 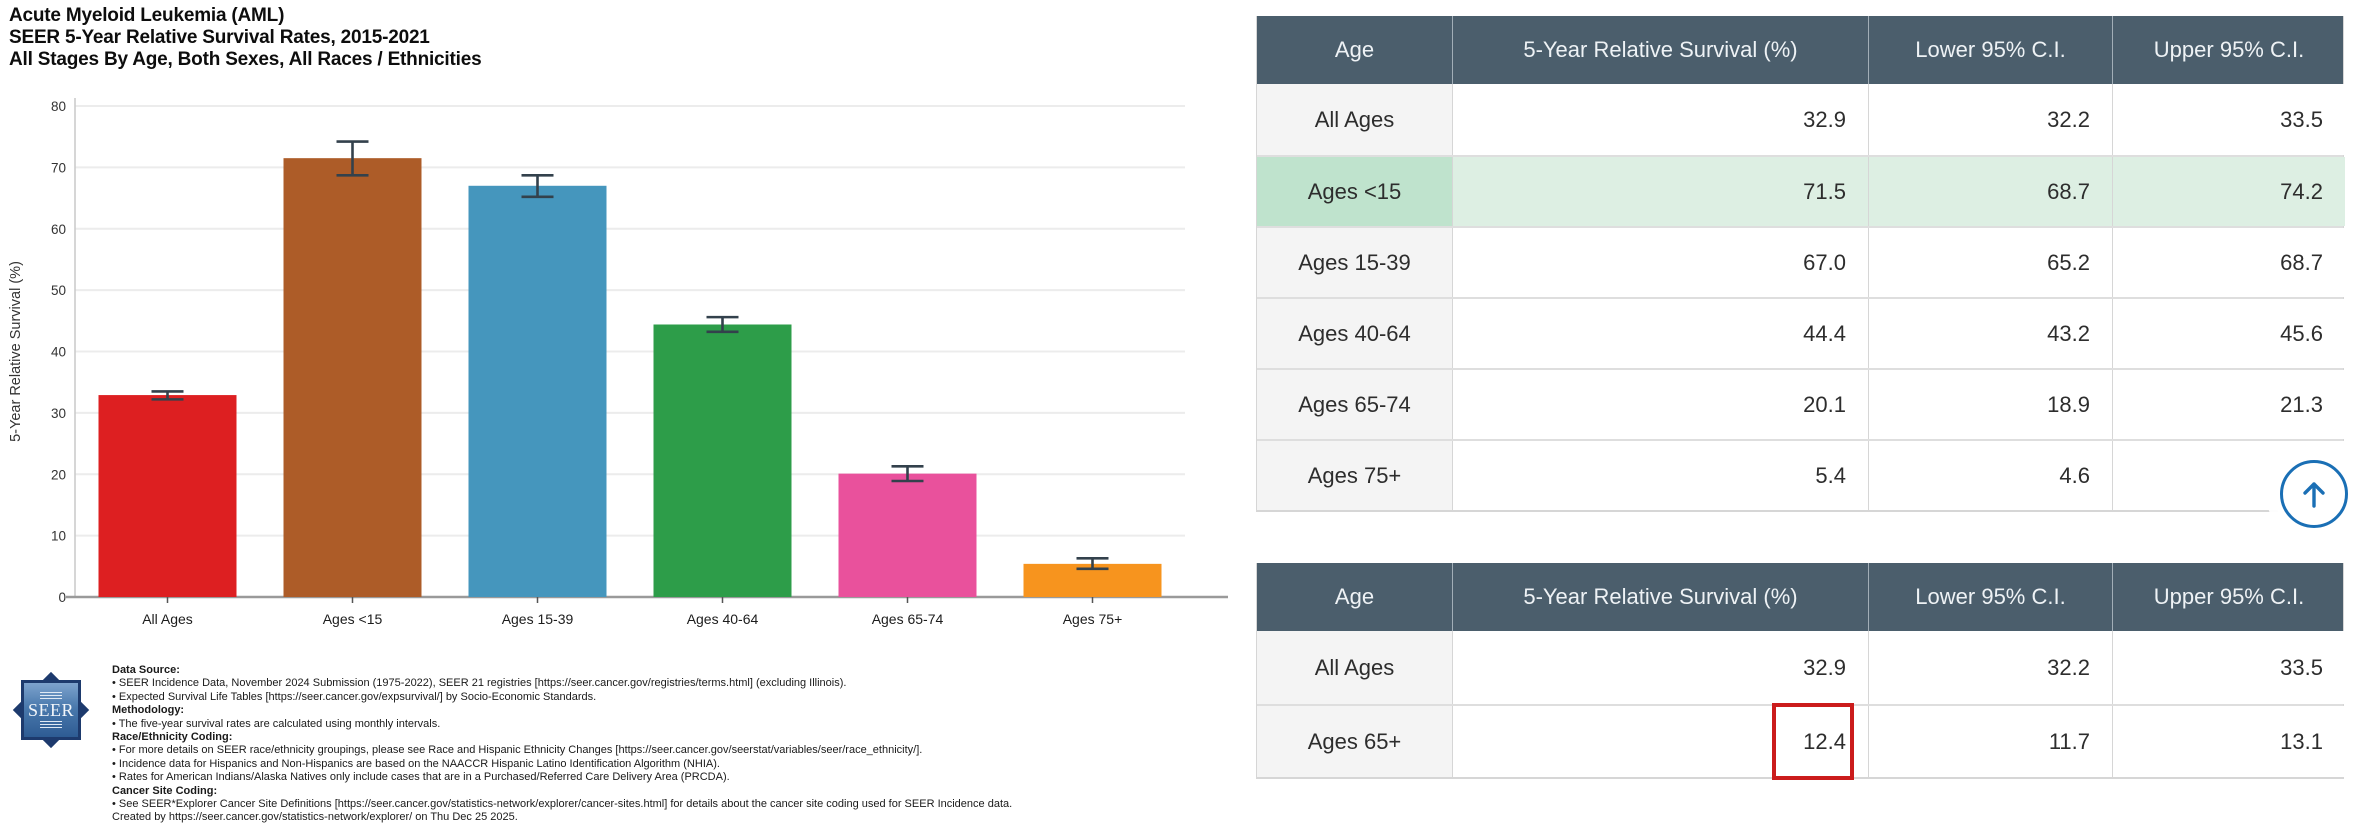 What do you see at coordinates (147, 15) in the screenshot?
I see `chart-title-line-1: Acute Myeloid Leukemia (AML)` at bounding box center [147, 15].